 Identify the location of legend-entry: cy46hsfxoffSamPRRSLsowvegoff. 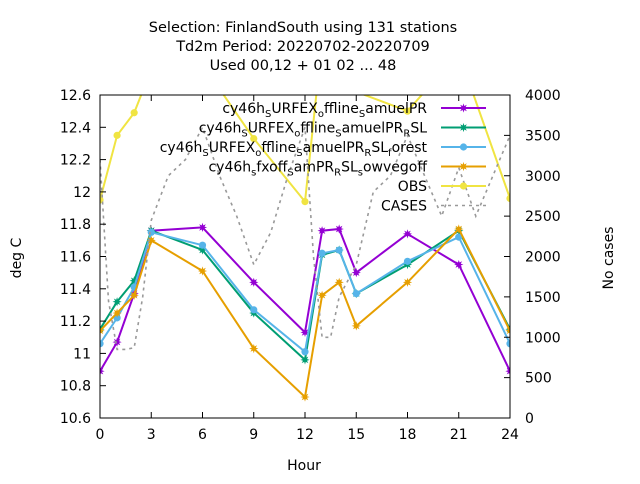
(347, 169).